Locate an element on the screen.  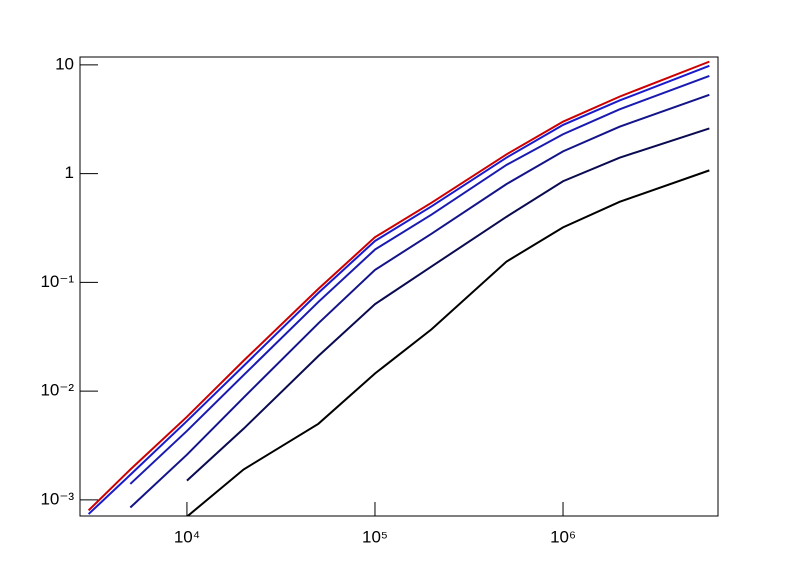
y-tick-label: 10⁻² is located at coordinates (57, 390).